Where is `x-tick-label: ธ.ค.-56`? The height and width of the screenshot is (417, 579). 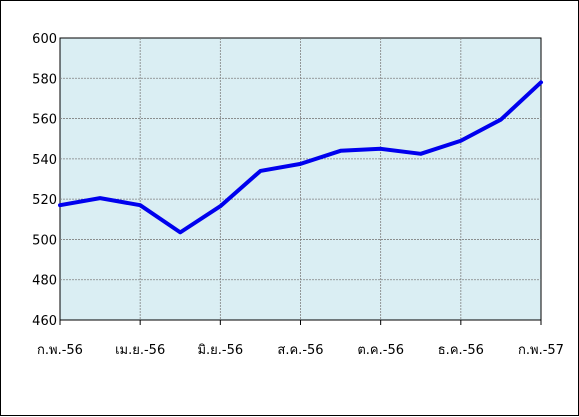 x-tick-label: ธ.ค.-56 is located at coordinates (461, 350).